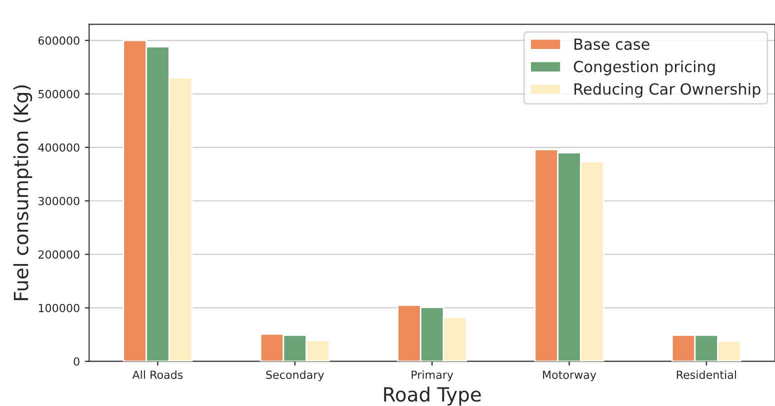 The height and width of the screenshot is (406, 775). What do you see at coordinates (612, 44) in the screenshot?
I see `legend-label: Base case` at bounding box center [612, 44].